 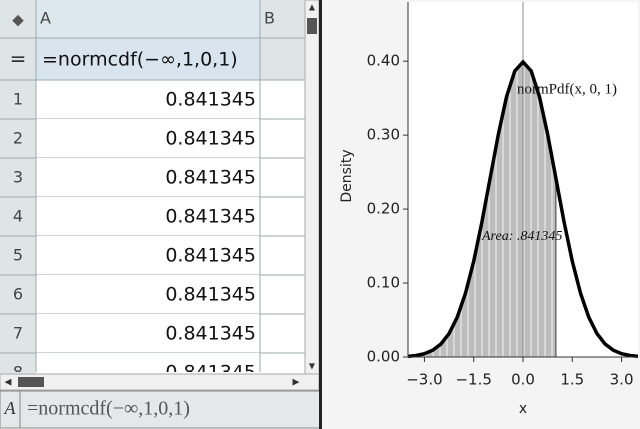 What do you see at coordinates (521, 236) in the screenshot?
I see `area-label: Area: .841345` at bounding box center [521, 236].